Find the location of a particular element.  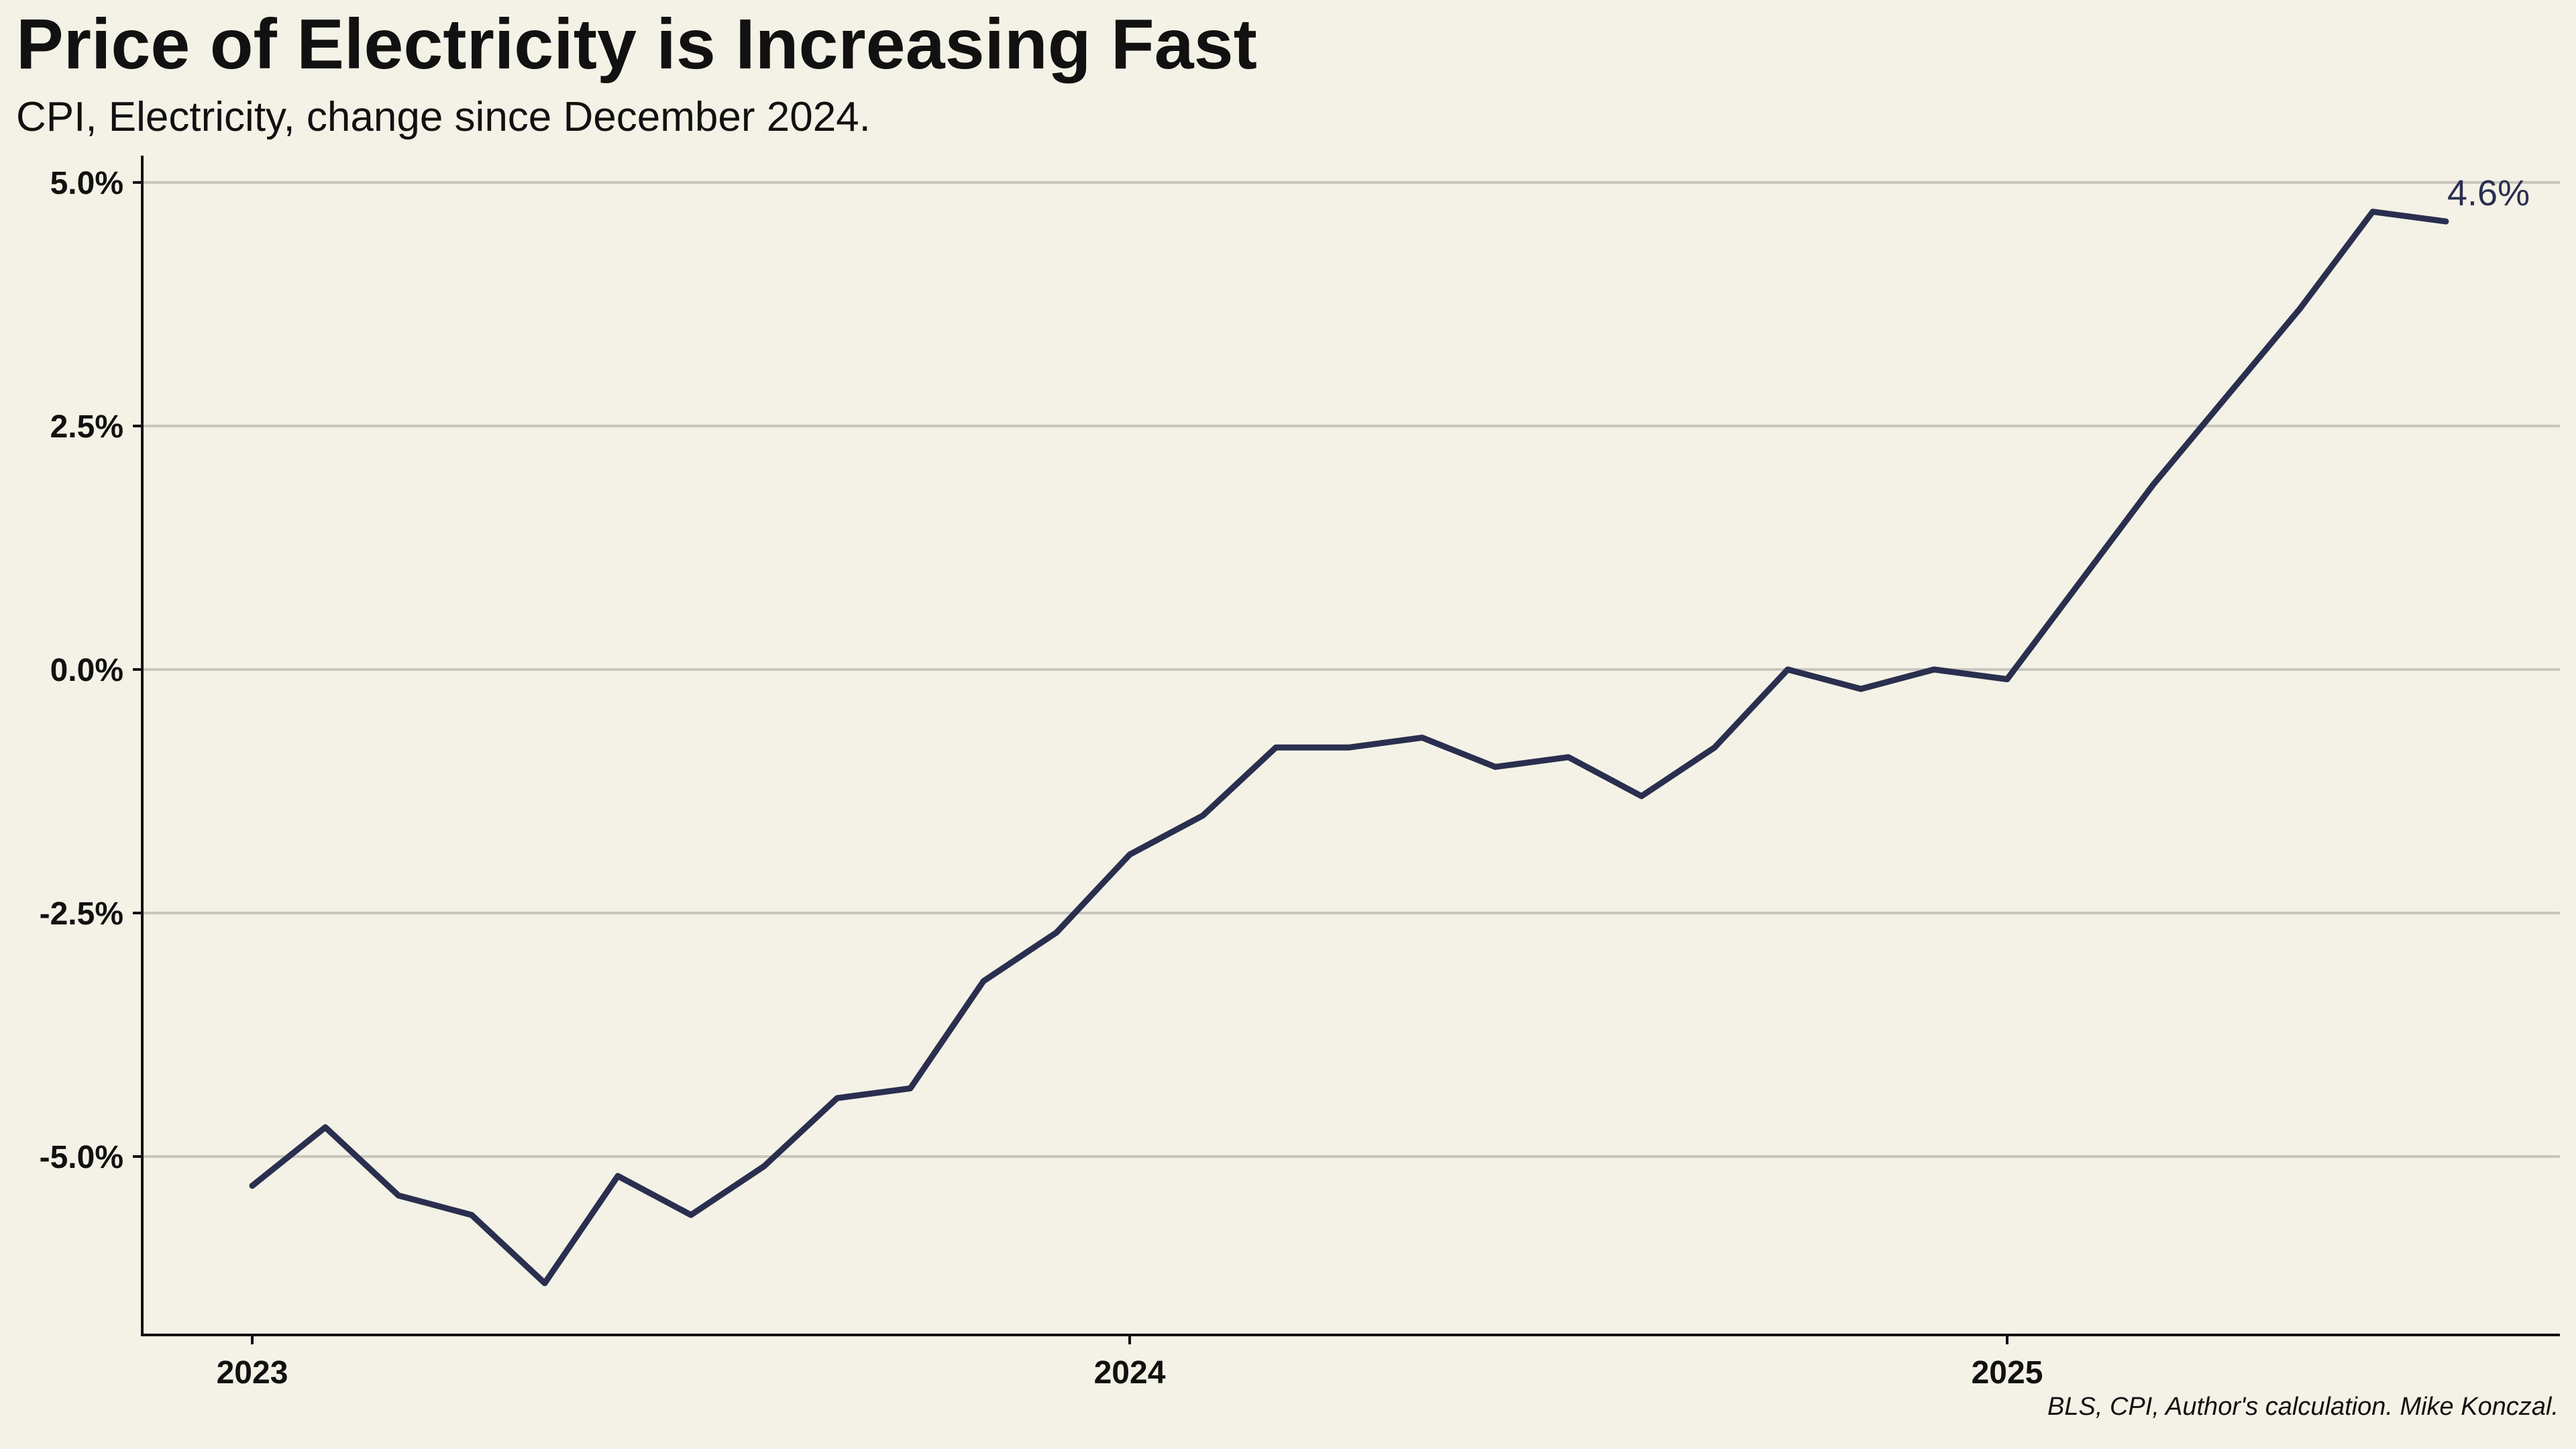

y-tick-label-0: 5.0% is located at coordinates (86, 183).